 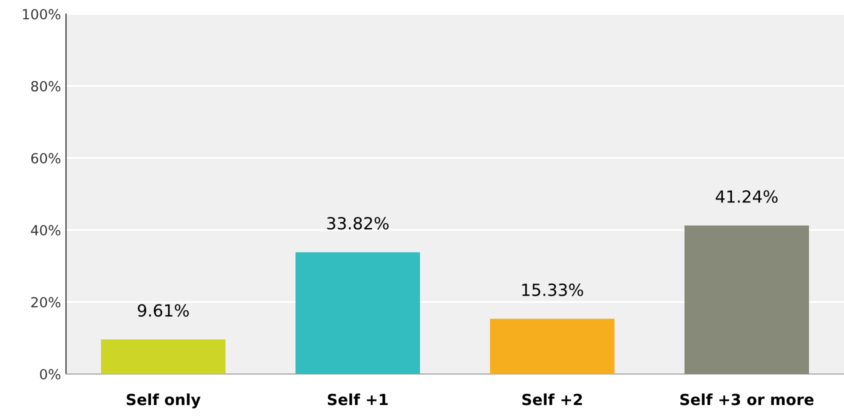 I want to click on y-tick-label: 0%, so click(x=50, y=374).